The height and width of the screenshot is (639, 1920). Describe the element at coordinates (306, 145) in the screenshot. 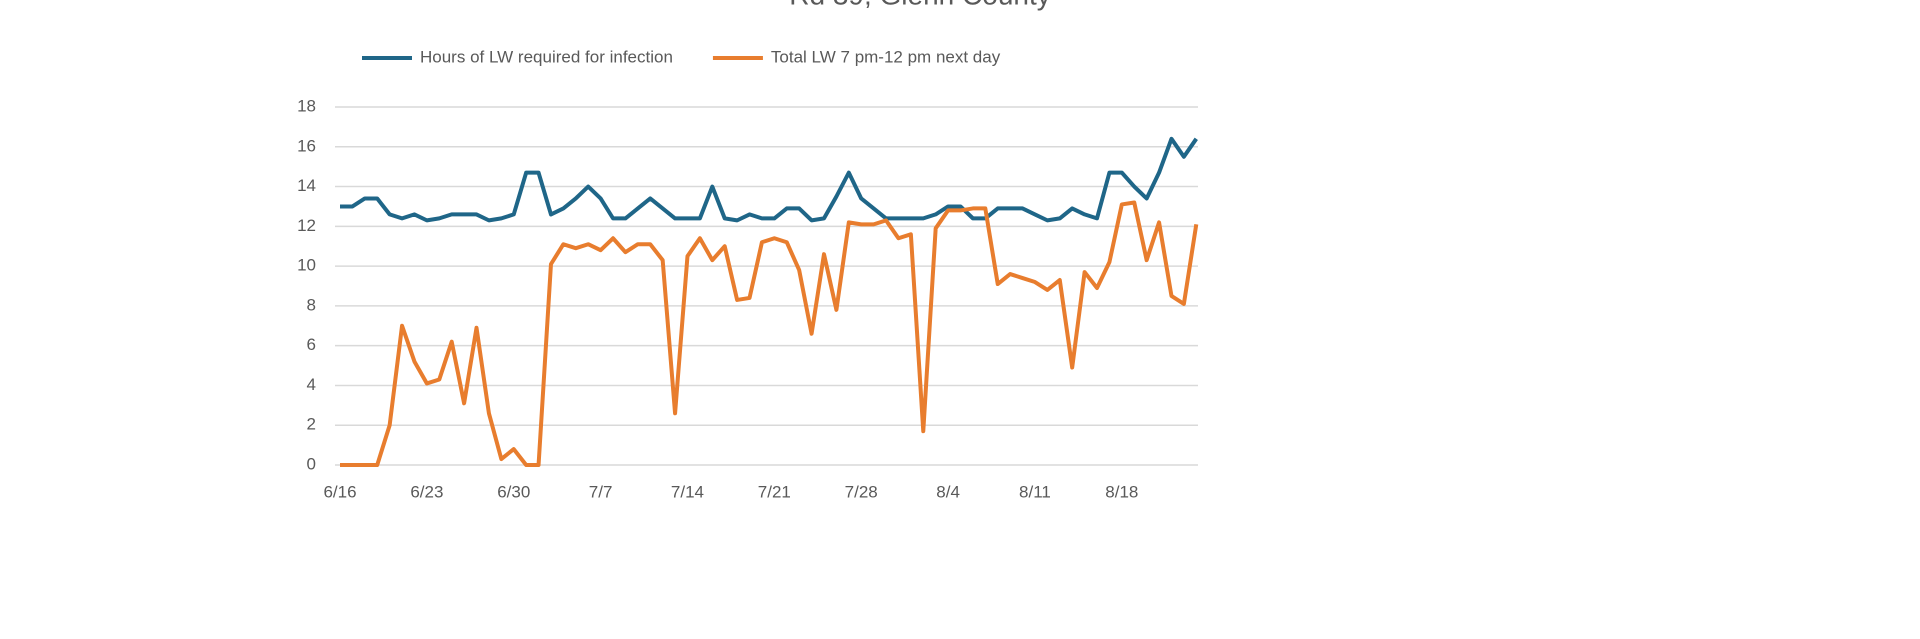

I see `y-tick-label: 16` at that location.